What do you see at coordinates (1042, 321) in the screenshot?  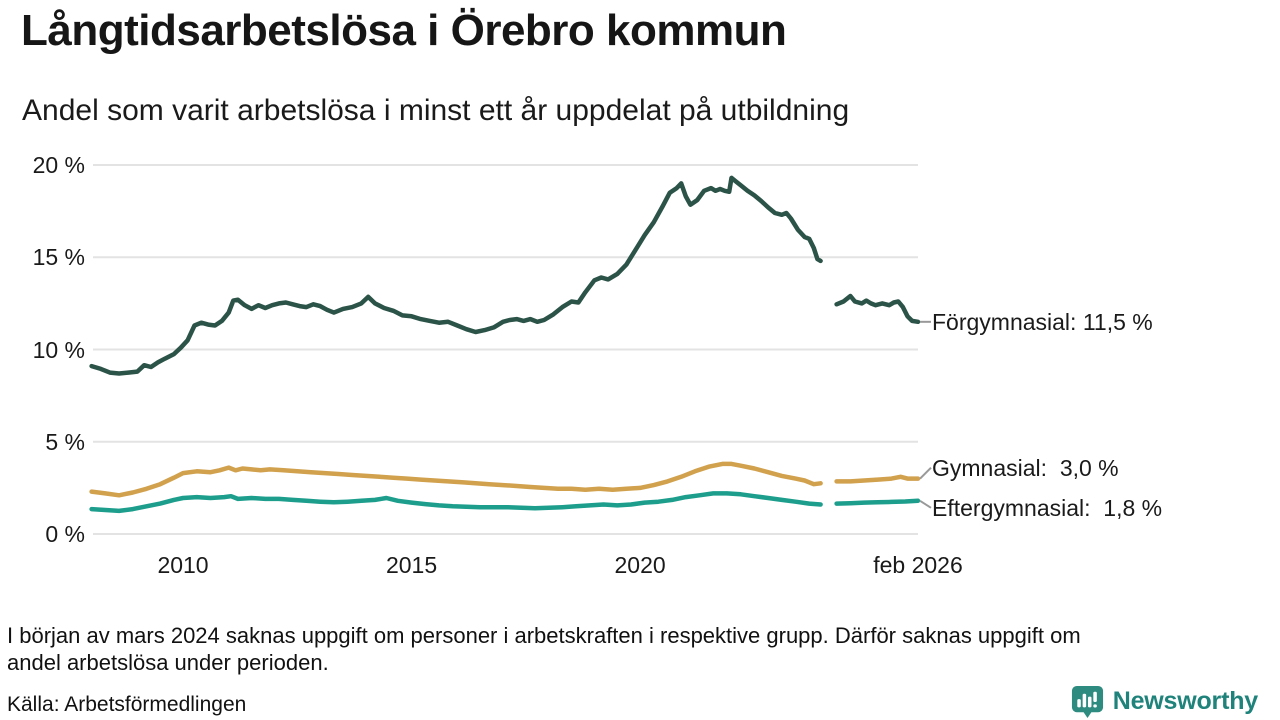 I see `series-label-forgymnasial: Förgymnasial: 11,5 %` at bounding box center [1042, 321].